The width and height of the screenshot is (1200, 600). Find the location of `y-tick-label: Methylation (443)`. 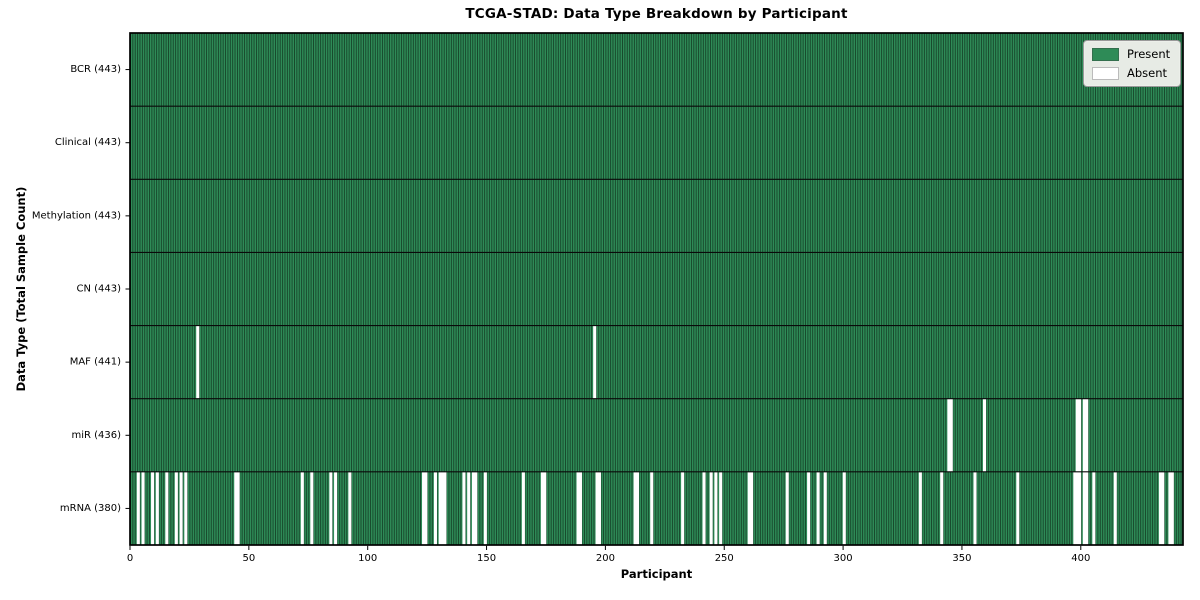

y-tick-label: Methylation (443) is located at coordinates (76, 215).